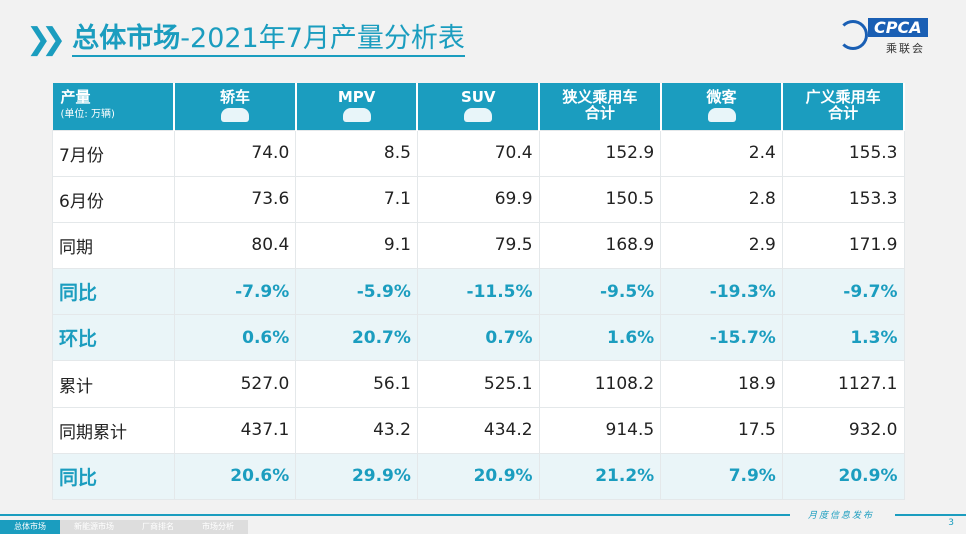  I want to click on column-header: 狭义乘用车 合计, so click(600, 106).